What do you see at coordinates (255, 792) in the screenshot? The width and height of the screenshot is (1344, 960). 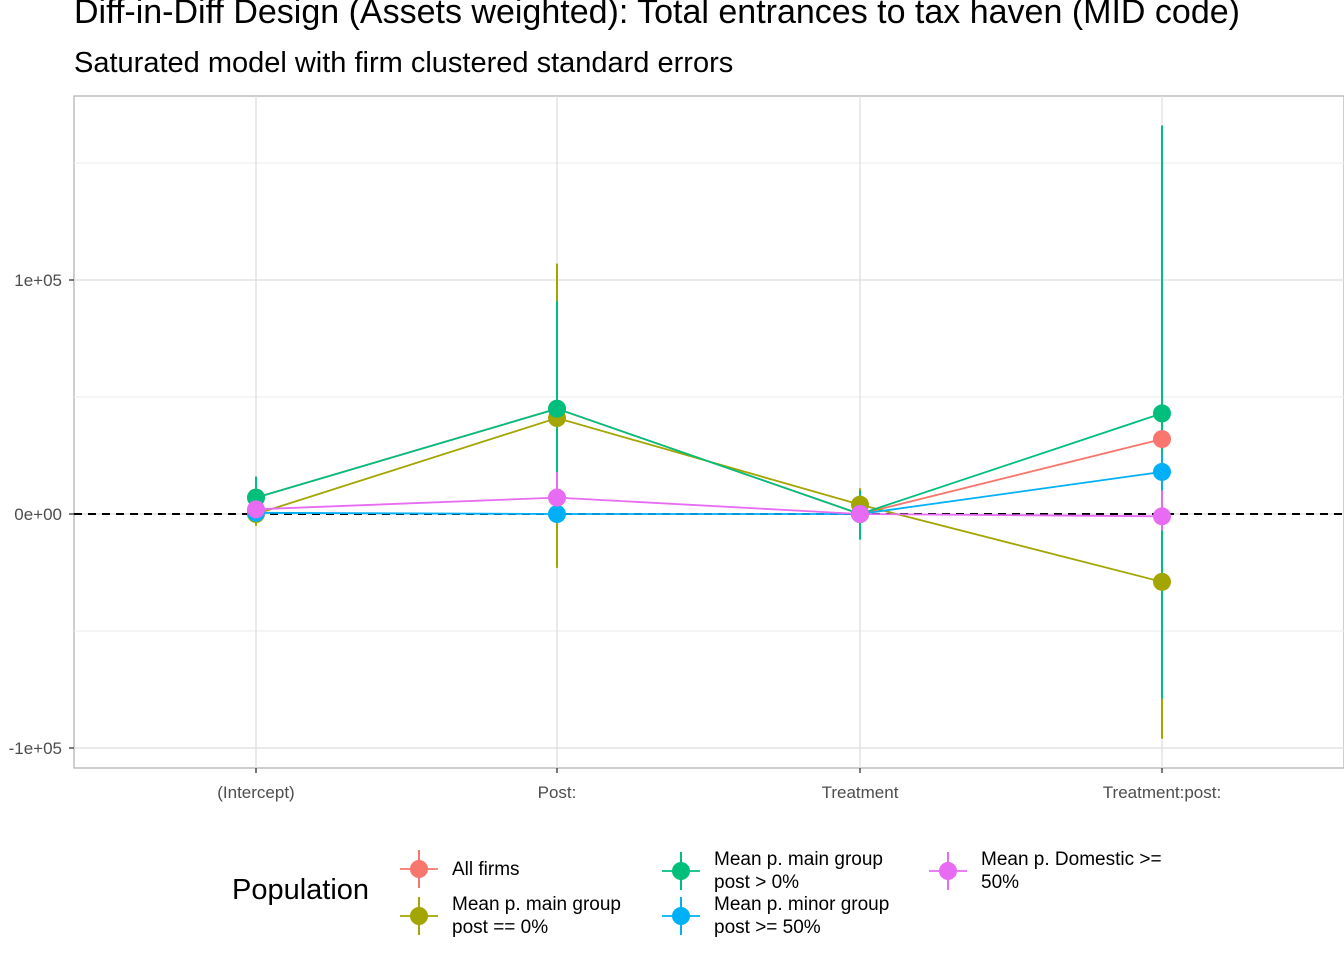 I see `x-tick-label: (Intercept)` at bounding box center [255, 792].